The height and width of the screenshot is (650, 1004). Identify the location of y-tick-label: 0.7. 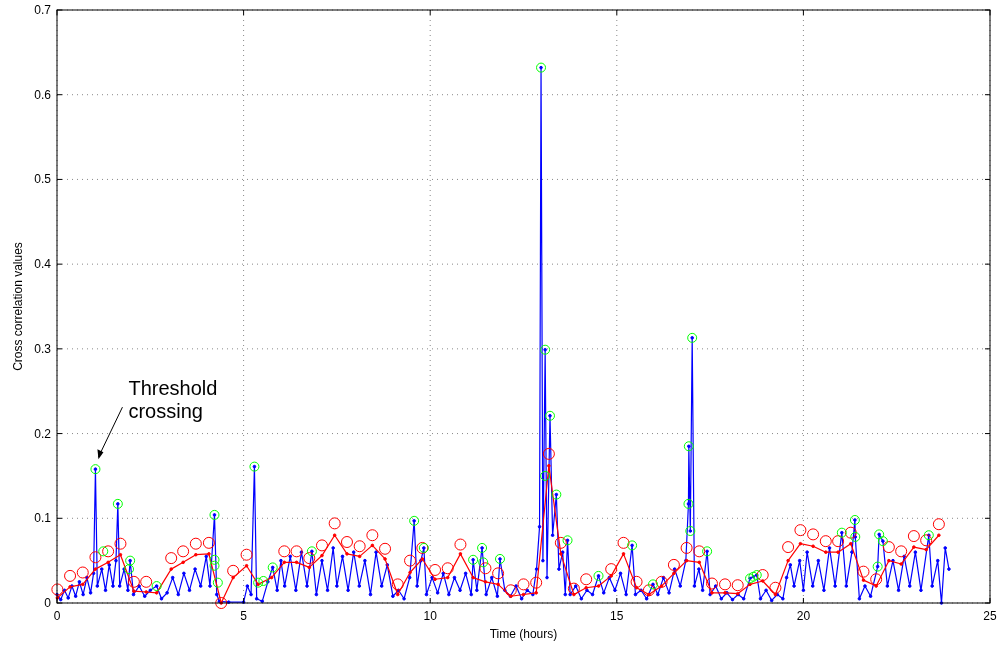
(43, 10).